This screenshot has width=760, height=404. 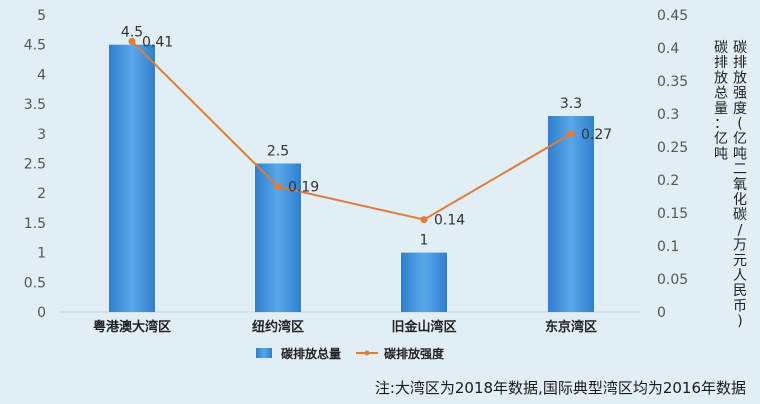 What do you see at coordinates (414, 353) in the screenshot?
I see `legend-line-label: 碳排放强度` at bounding box center [414, 353].